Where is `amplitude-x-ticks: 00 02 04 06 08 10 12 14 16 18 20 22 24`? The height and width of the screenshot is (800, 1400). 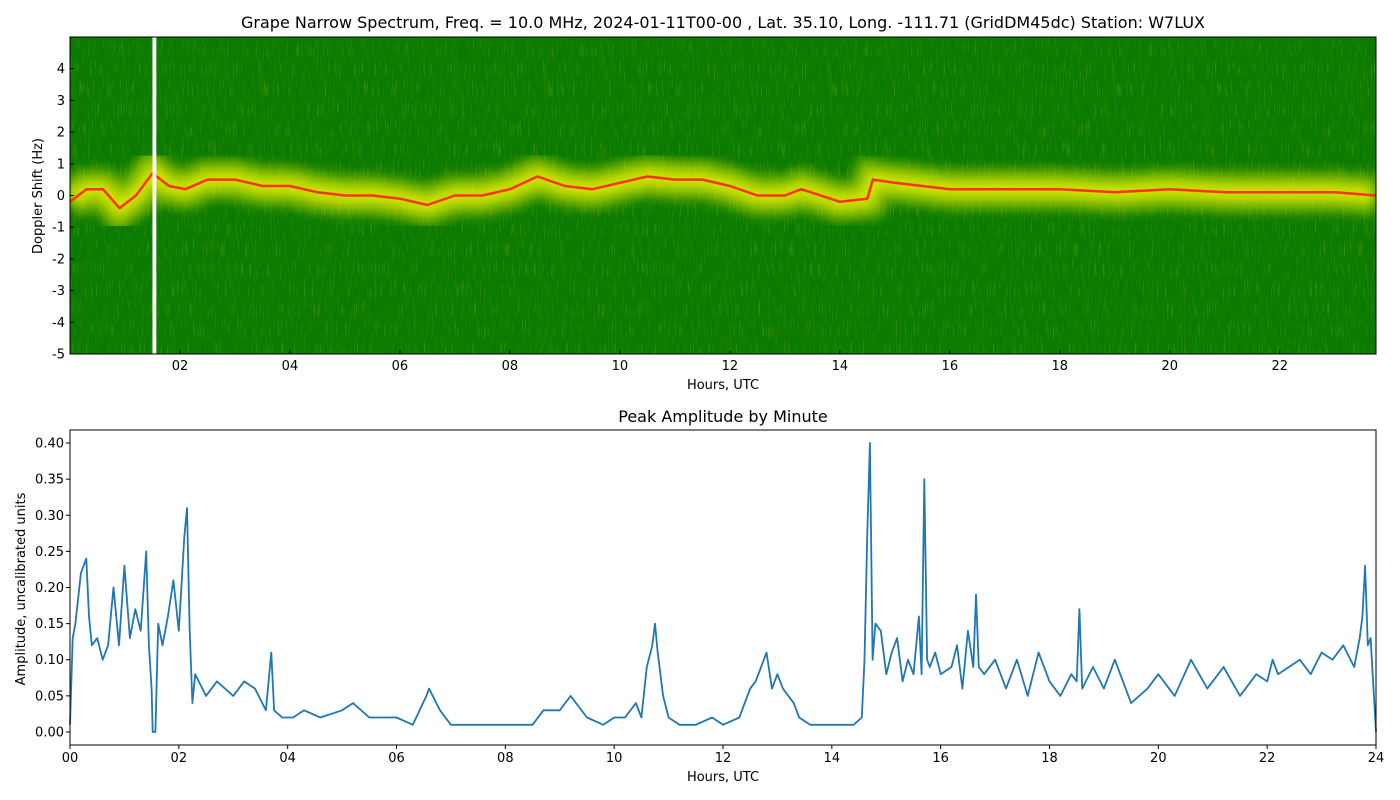
amplitude-x-ticks: 00 02 04 06 08 10 12 14 16 18 20 22 24 is located at coordinates (723, 755).